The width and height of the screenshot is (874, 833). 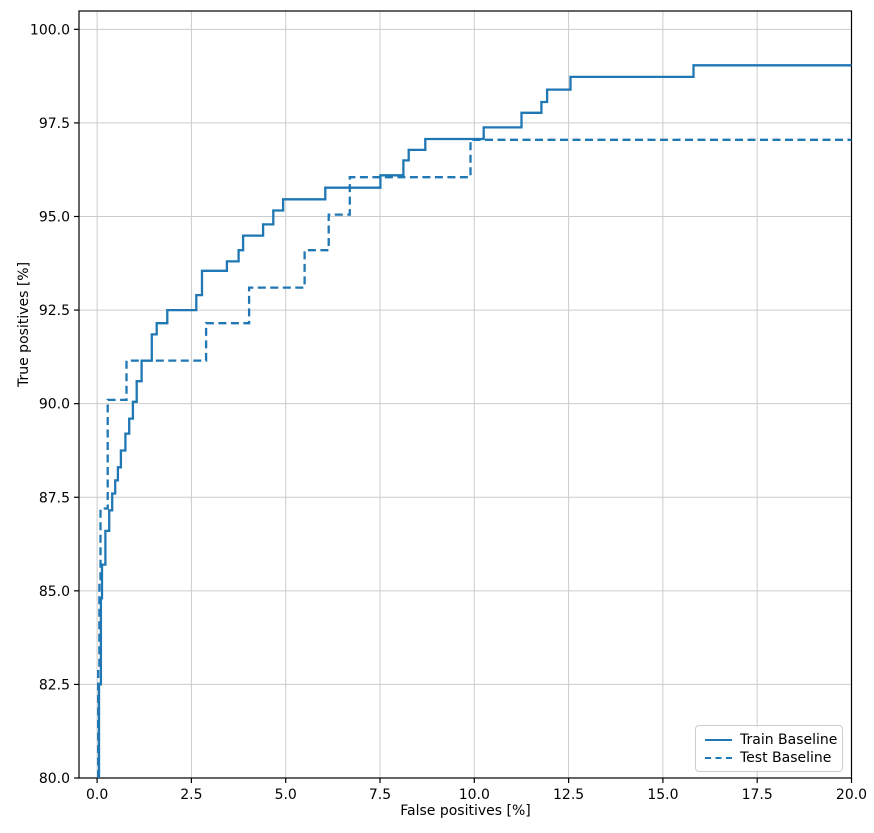 What do you see at coordinates (286, 795) in the screenshot?
I see `x-tick-label: 5.0` at bounding box center [286, 795].